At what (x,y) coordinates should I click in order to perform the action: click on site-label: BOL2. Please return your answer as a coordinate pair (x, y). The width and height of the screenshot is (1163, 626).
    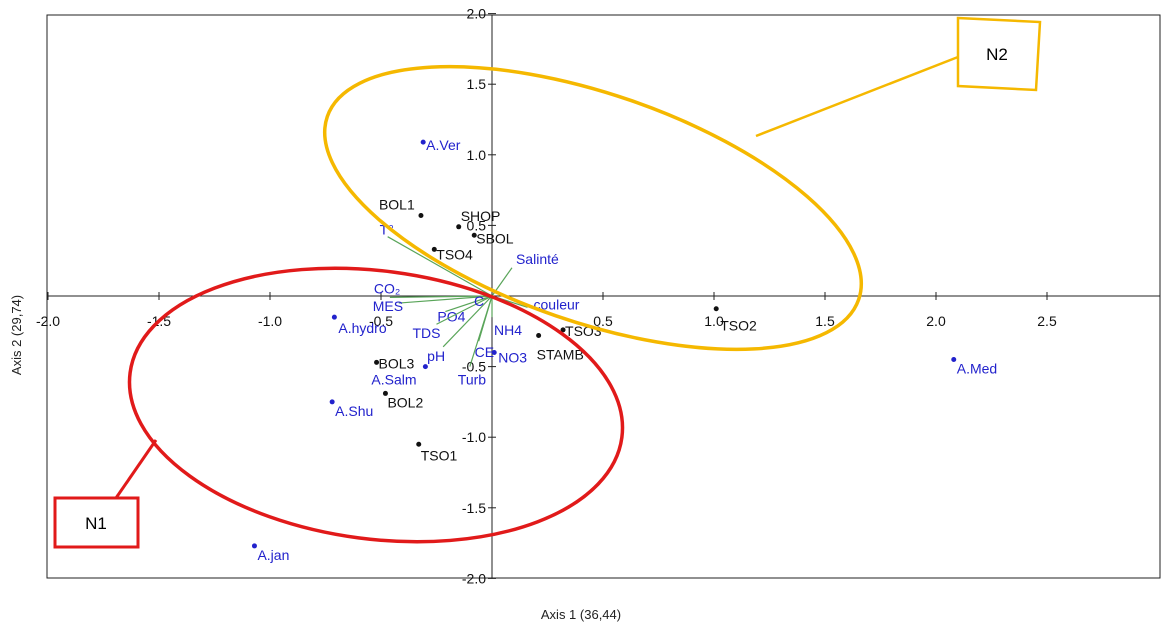
    Looking at the image, I should click on (405, 402).